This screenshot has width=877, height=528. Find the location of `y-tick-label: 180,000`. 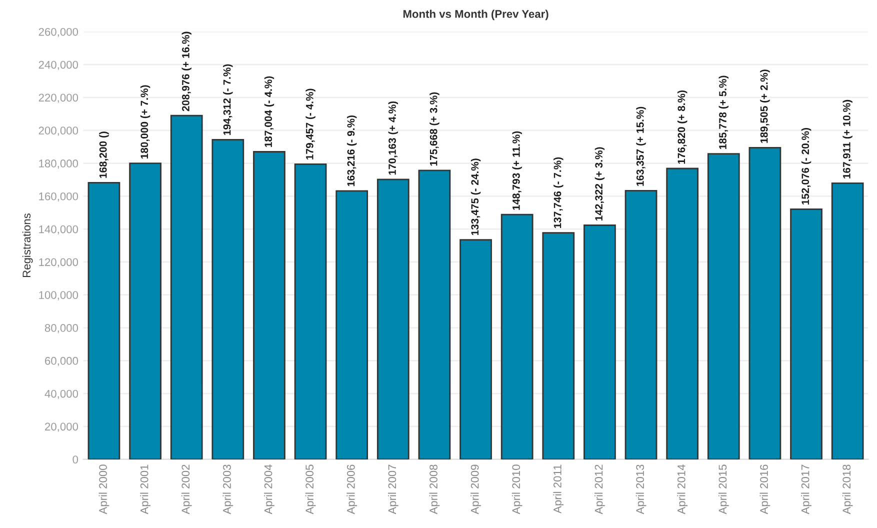

y-tick-label: 180,000 is located at coordinates (58, 164).